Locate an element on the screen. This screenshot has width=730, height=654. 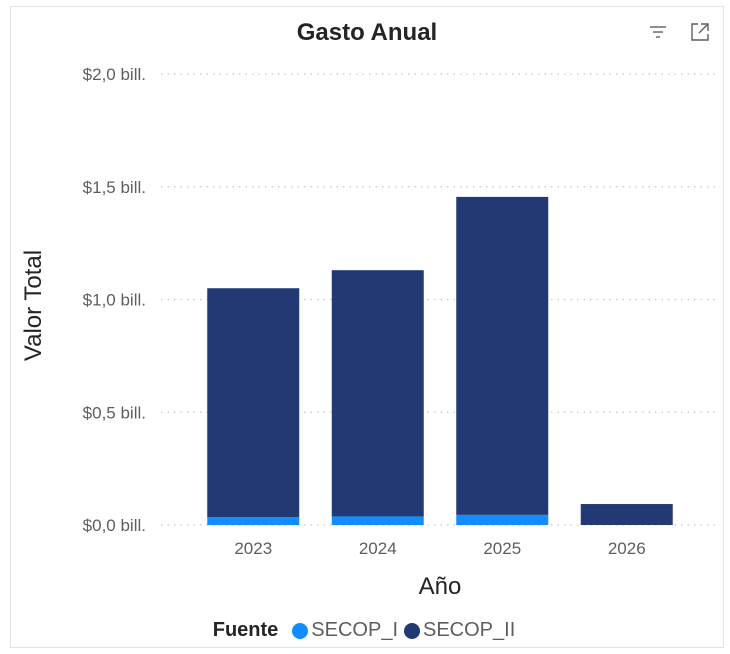
x-axis-title: Año is located at coordinates (440, 586).